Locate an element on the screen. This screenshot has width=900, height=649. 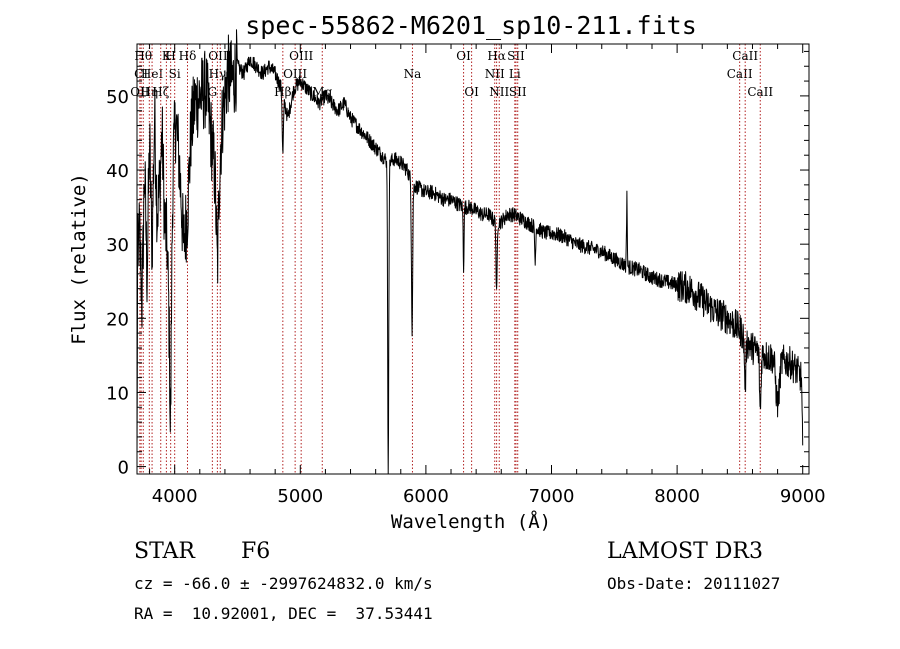
x-tick-label: 7000 is located at coordinates (552, 496).